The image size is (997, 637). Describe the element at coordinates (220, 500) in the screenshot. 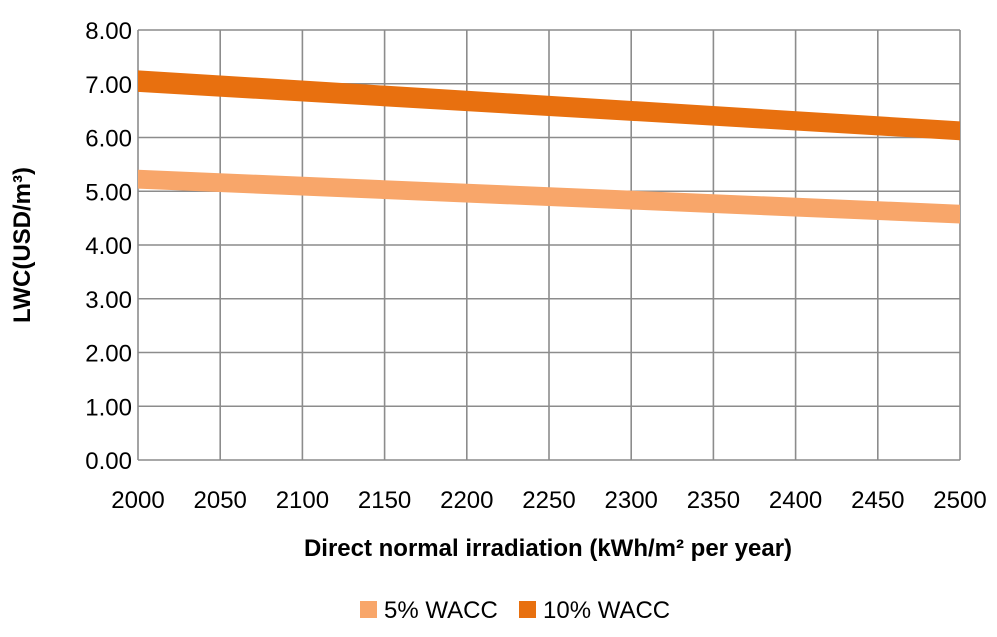

I see `x-tick-label: 2050` at that location.